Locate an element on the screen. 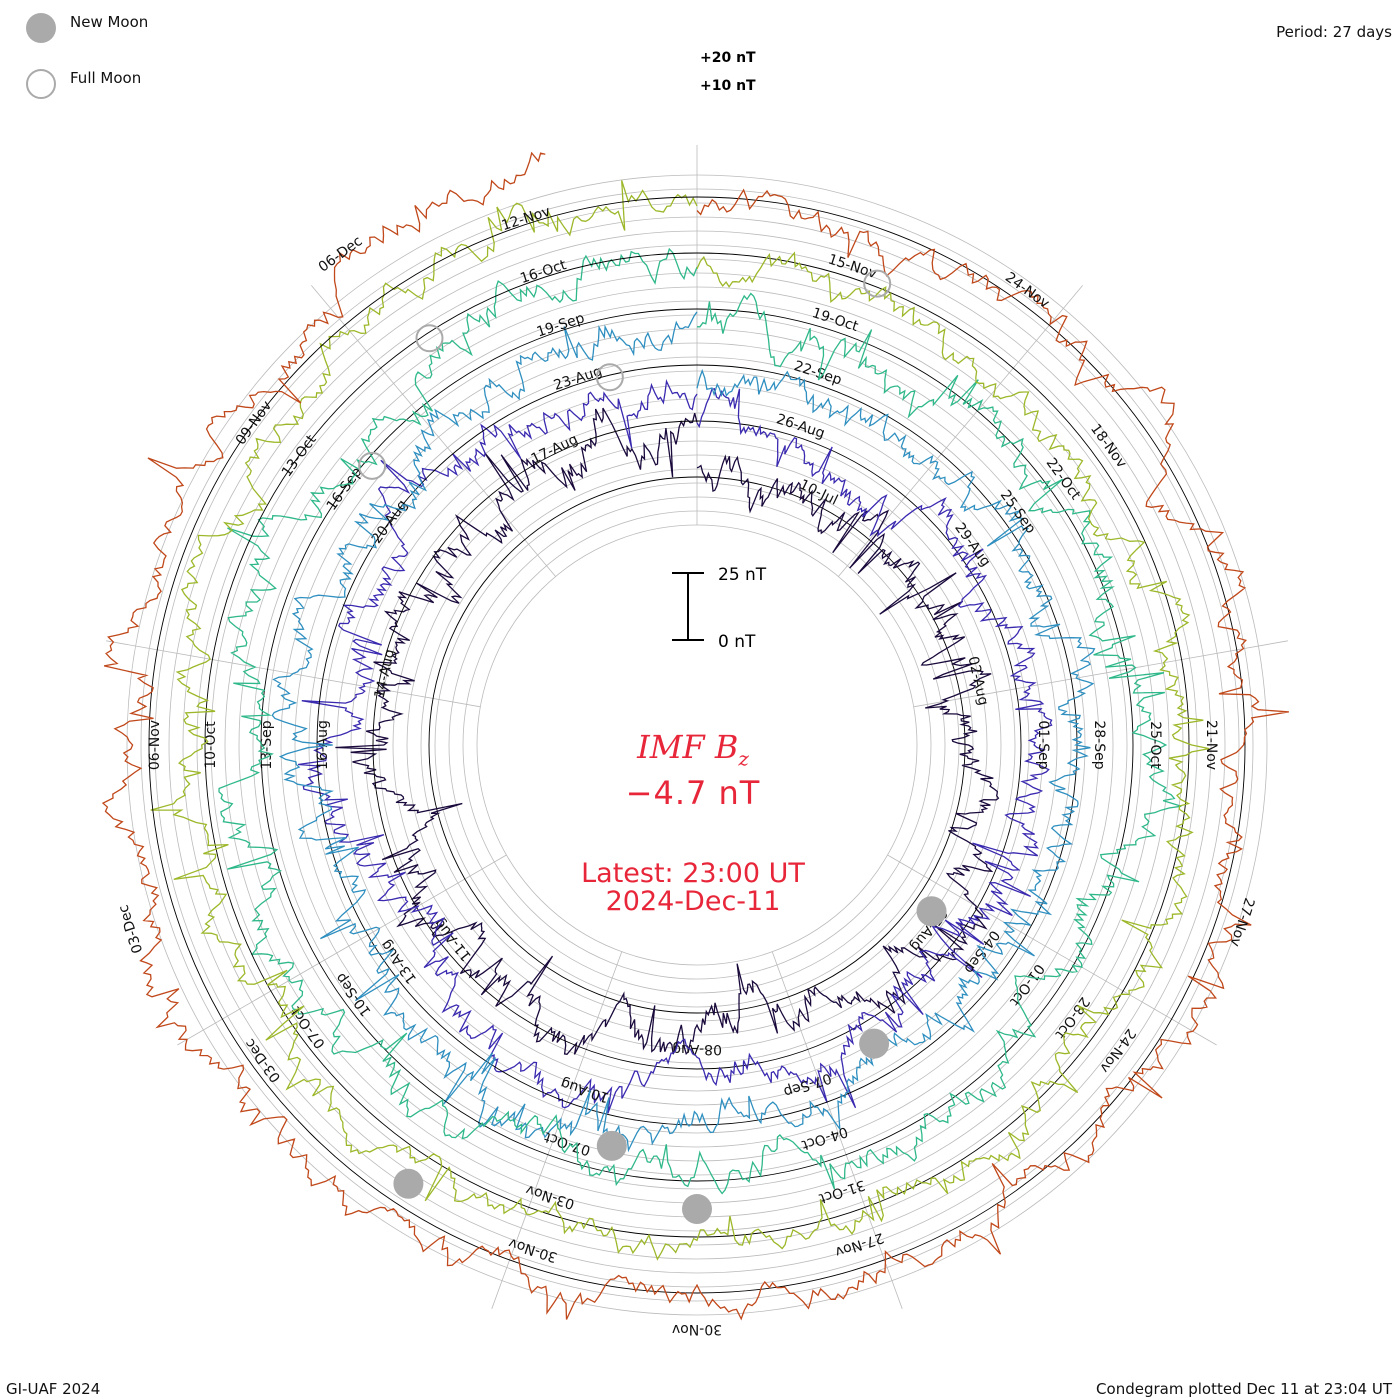 This screenshot has width=1400, height=1400. date-label: 31-Oct is located at coordinates (841, 1191).